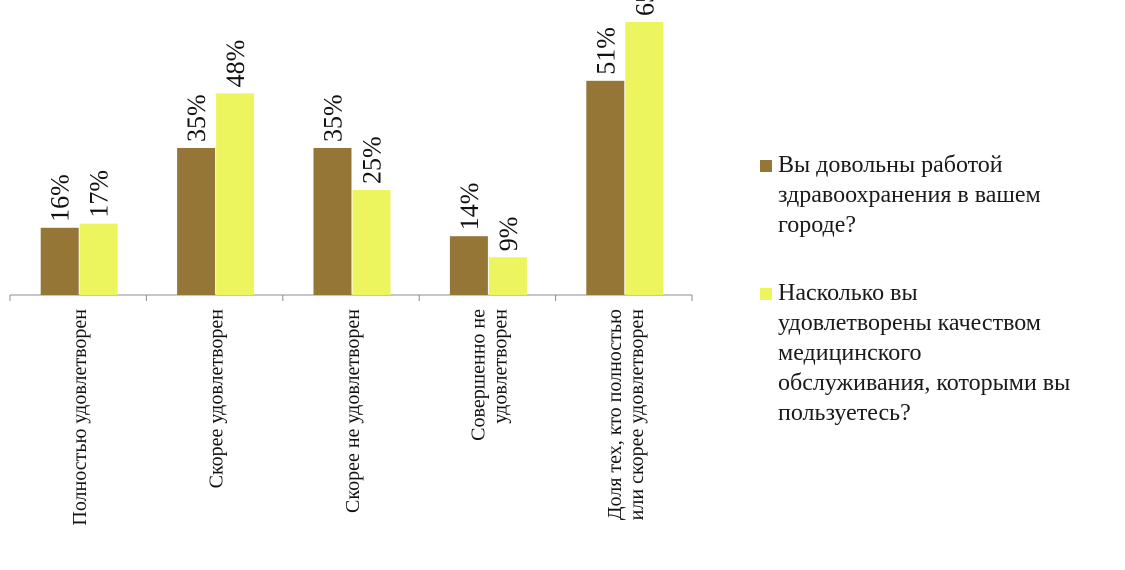 The width and height of the screenshot is (1125, 570). I want to click on data-label: 25%, so click(372, 160).